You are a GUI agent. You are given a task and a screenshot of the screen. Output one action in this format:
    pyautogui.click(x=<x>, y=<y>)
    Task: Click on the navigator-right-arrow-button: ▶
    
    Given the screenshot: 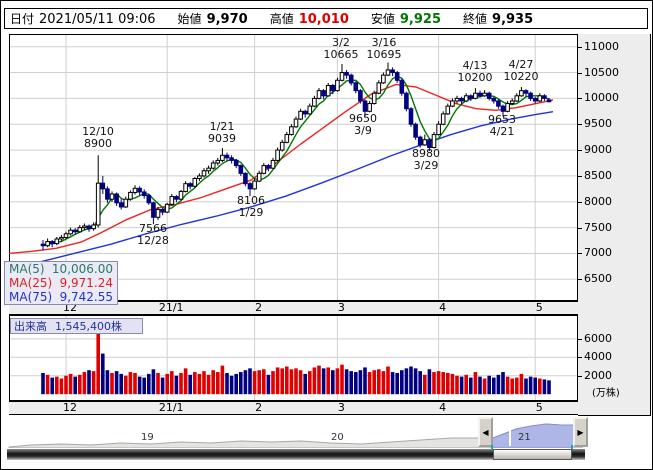 What is the action you would take?
    pyautogui.click(x=580, y=432)
    